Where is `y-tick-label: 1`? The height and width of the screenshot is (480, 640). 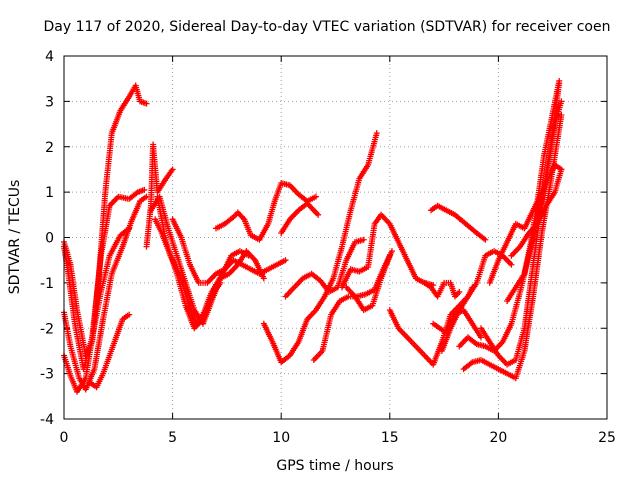
y-tick-label: 1 is located at coordinates (49, 193).